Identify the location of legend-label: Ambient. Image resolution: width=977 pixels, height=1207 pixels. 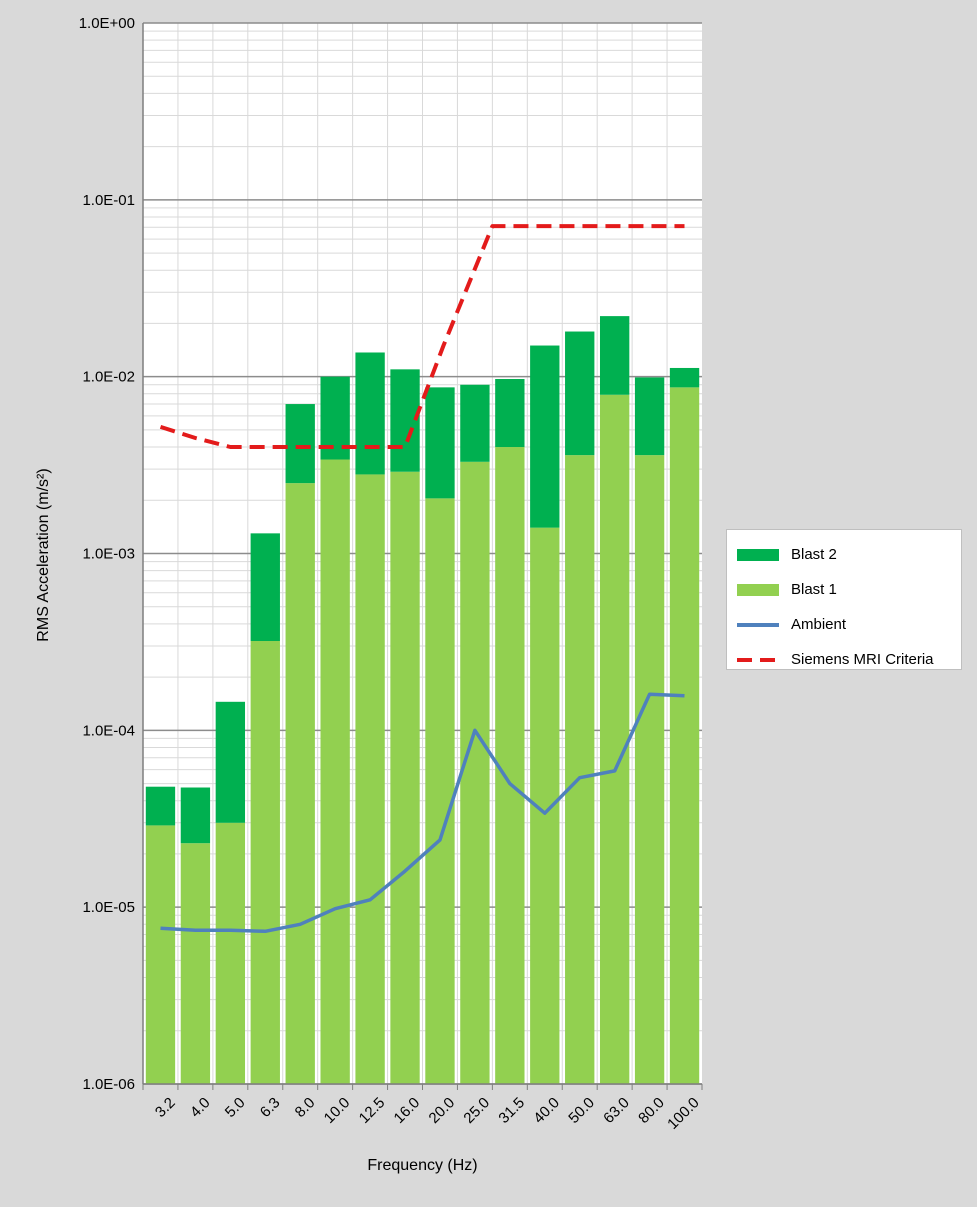
(819, 624).